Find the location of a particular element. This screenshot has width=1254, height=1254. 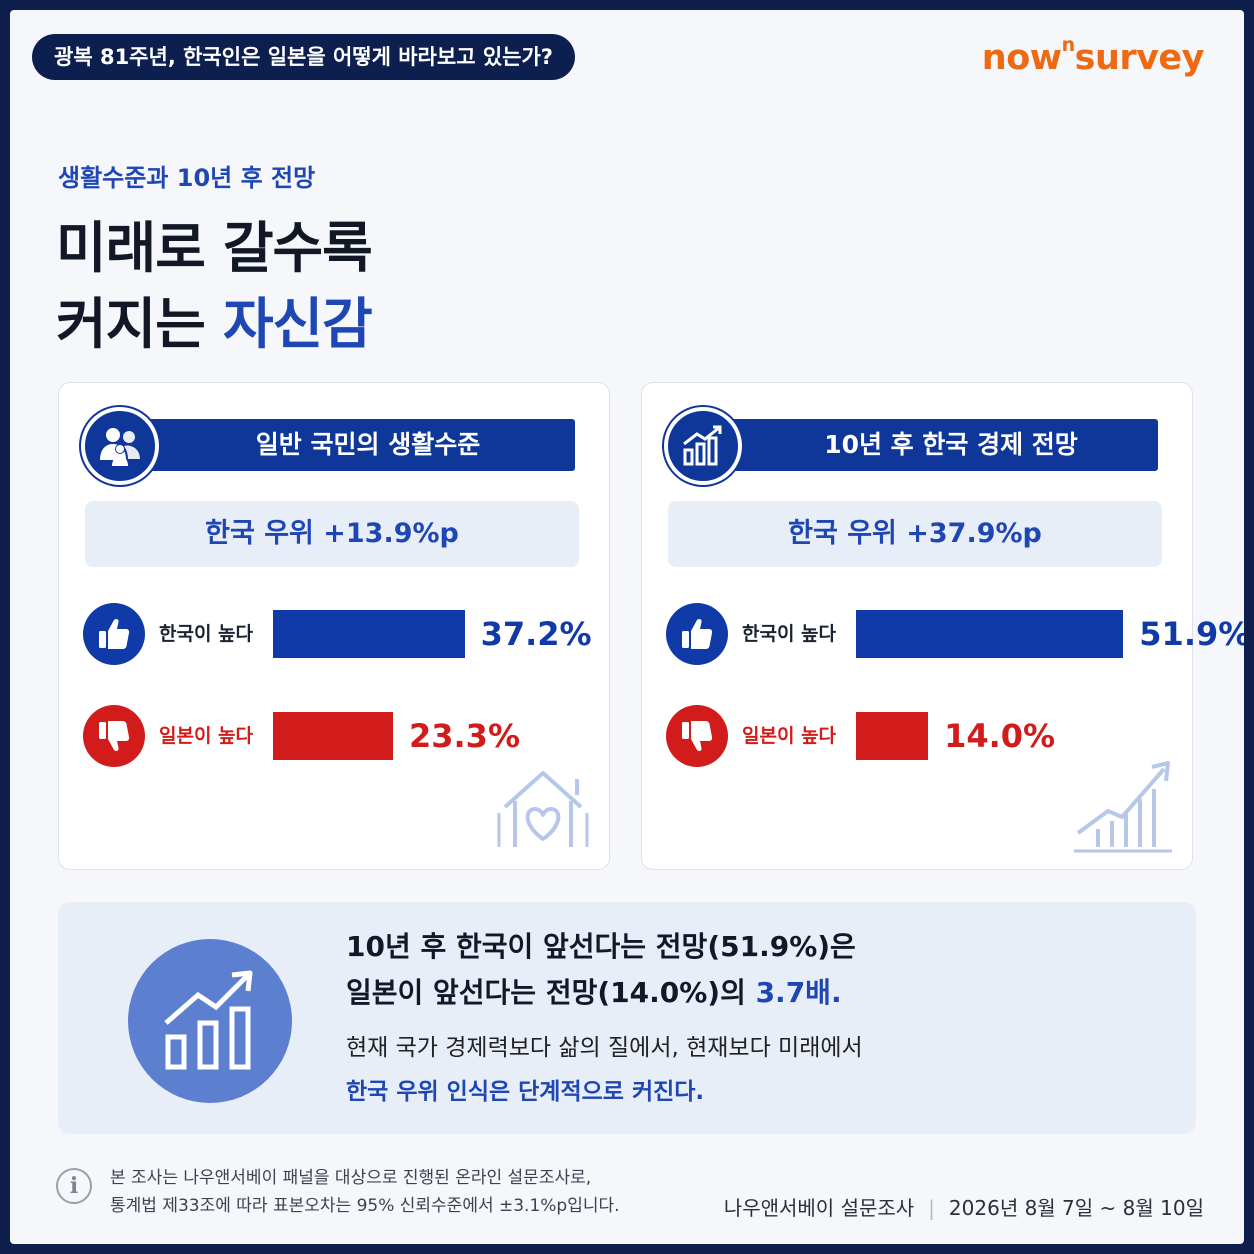

bar-row-japan: 일본이 높다 23.3% is located at coordinates (338, 737).